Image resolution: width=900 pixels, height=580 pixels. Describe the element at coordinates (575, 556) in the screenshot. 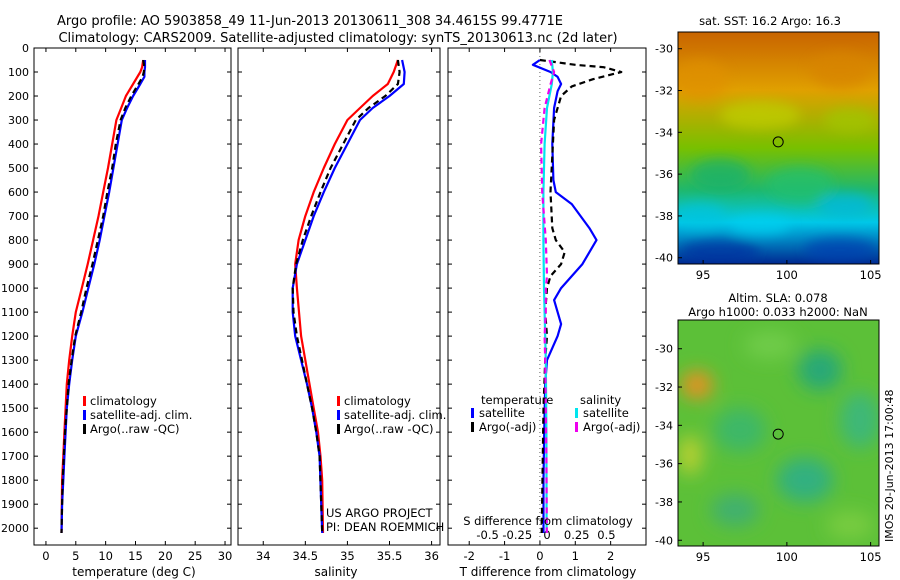

I see `x-tick-label: 1` at that location.